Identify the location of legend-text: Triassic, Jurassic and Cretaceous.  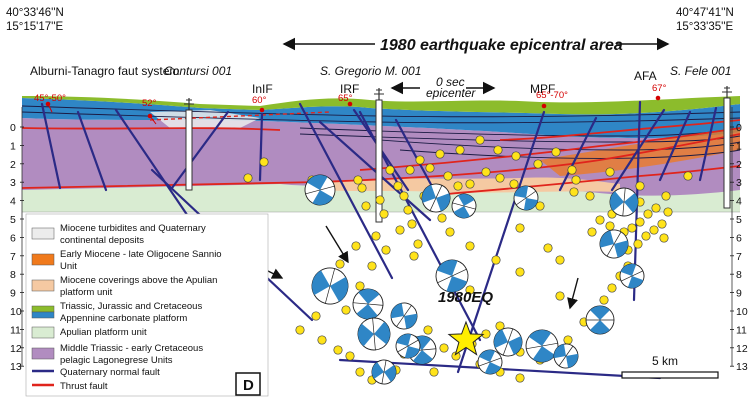
(131, 306).